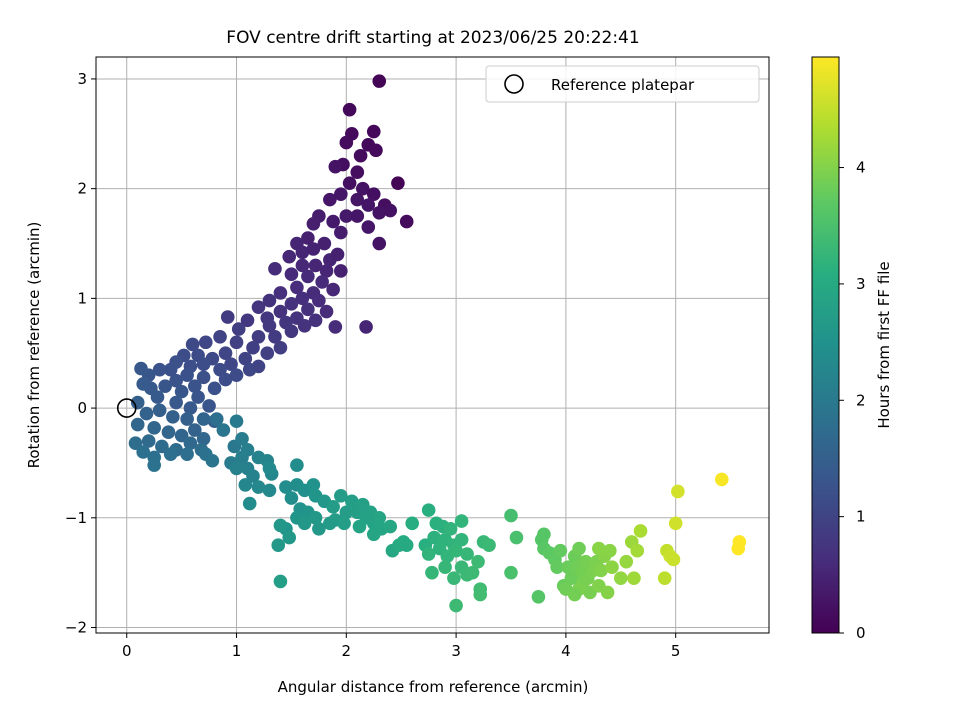 The image size is (960, 720). What do you see at coordinates (861, 400) in the screenshot?
I see `colorbar-tick-label: 2` at bounding box center [861, 400].